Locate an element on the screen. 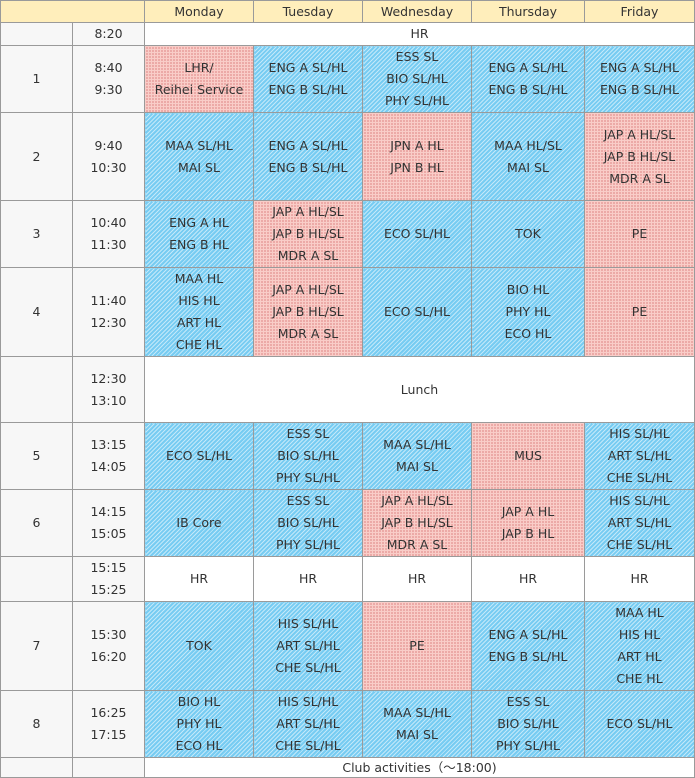 This screenshot has height=778, width=695. class-cell: BIO HL PHY HL ECO HL is located at coordinates (528, 312).